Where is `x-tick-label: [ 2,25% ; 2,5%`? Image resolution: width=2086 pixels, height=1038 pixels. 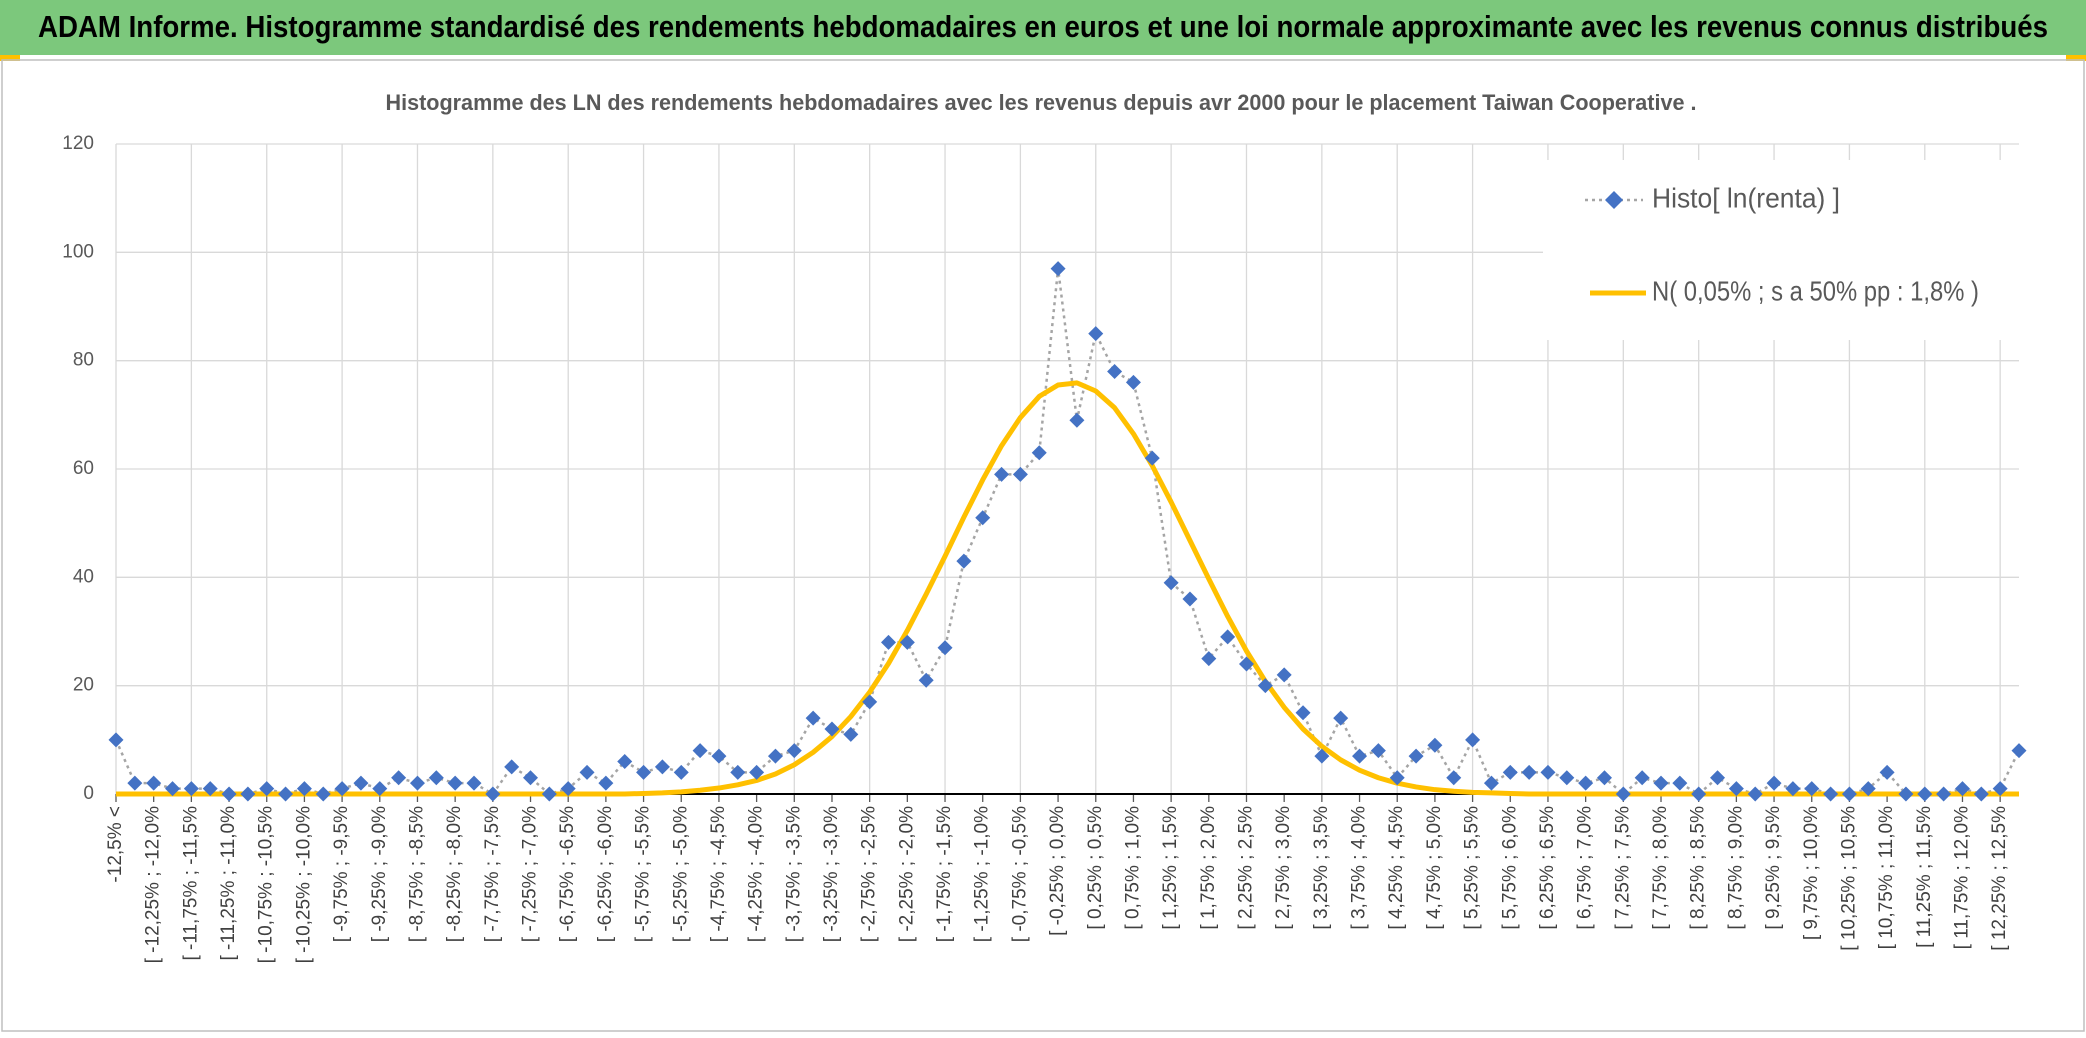 x-tick-label: [ 2,25% ; 2,5% is located at coordinates (1246, 868).